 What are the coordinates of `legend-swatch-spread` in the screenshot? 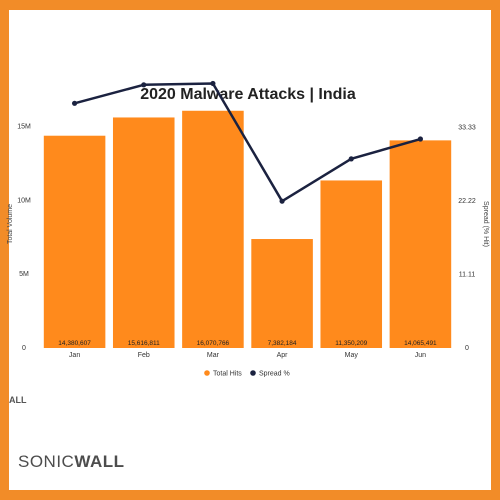 It's located at (253, 373).